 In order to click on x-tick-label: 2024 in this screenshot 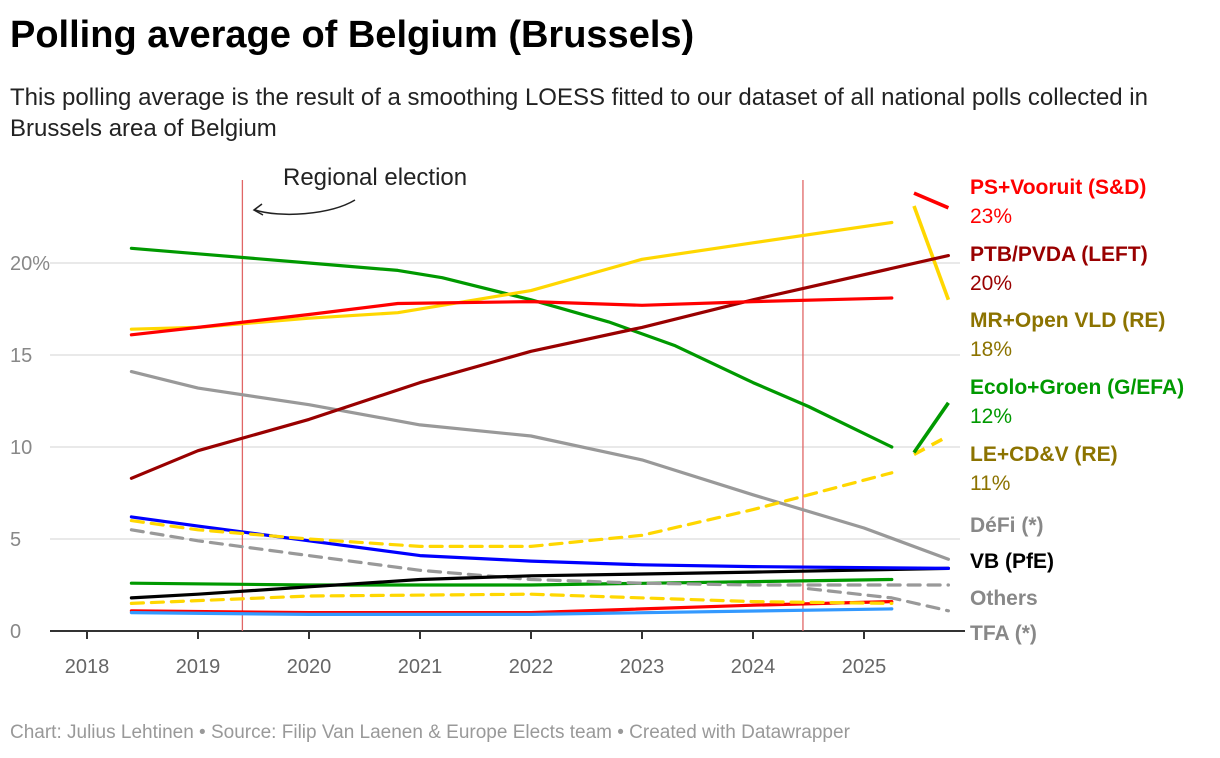, I will do `click(753, 667)`.